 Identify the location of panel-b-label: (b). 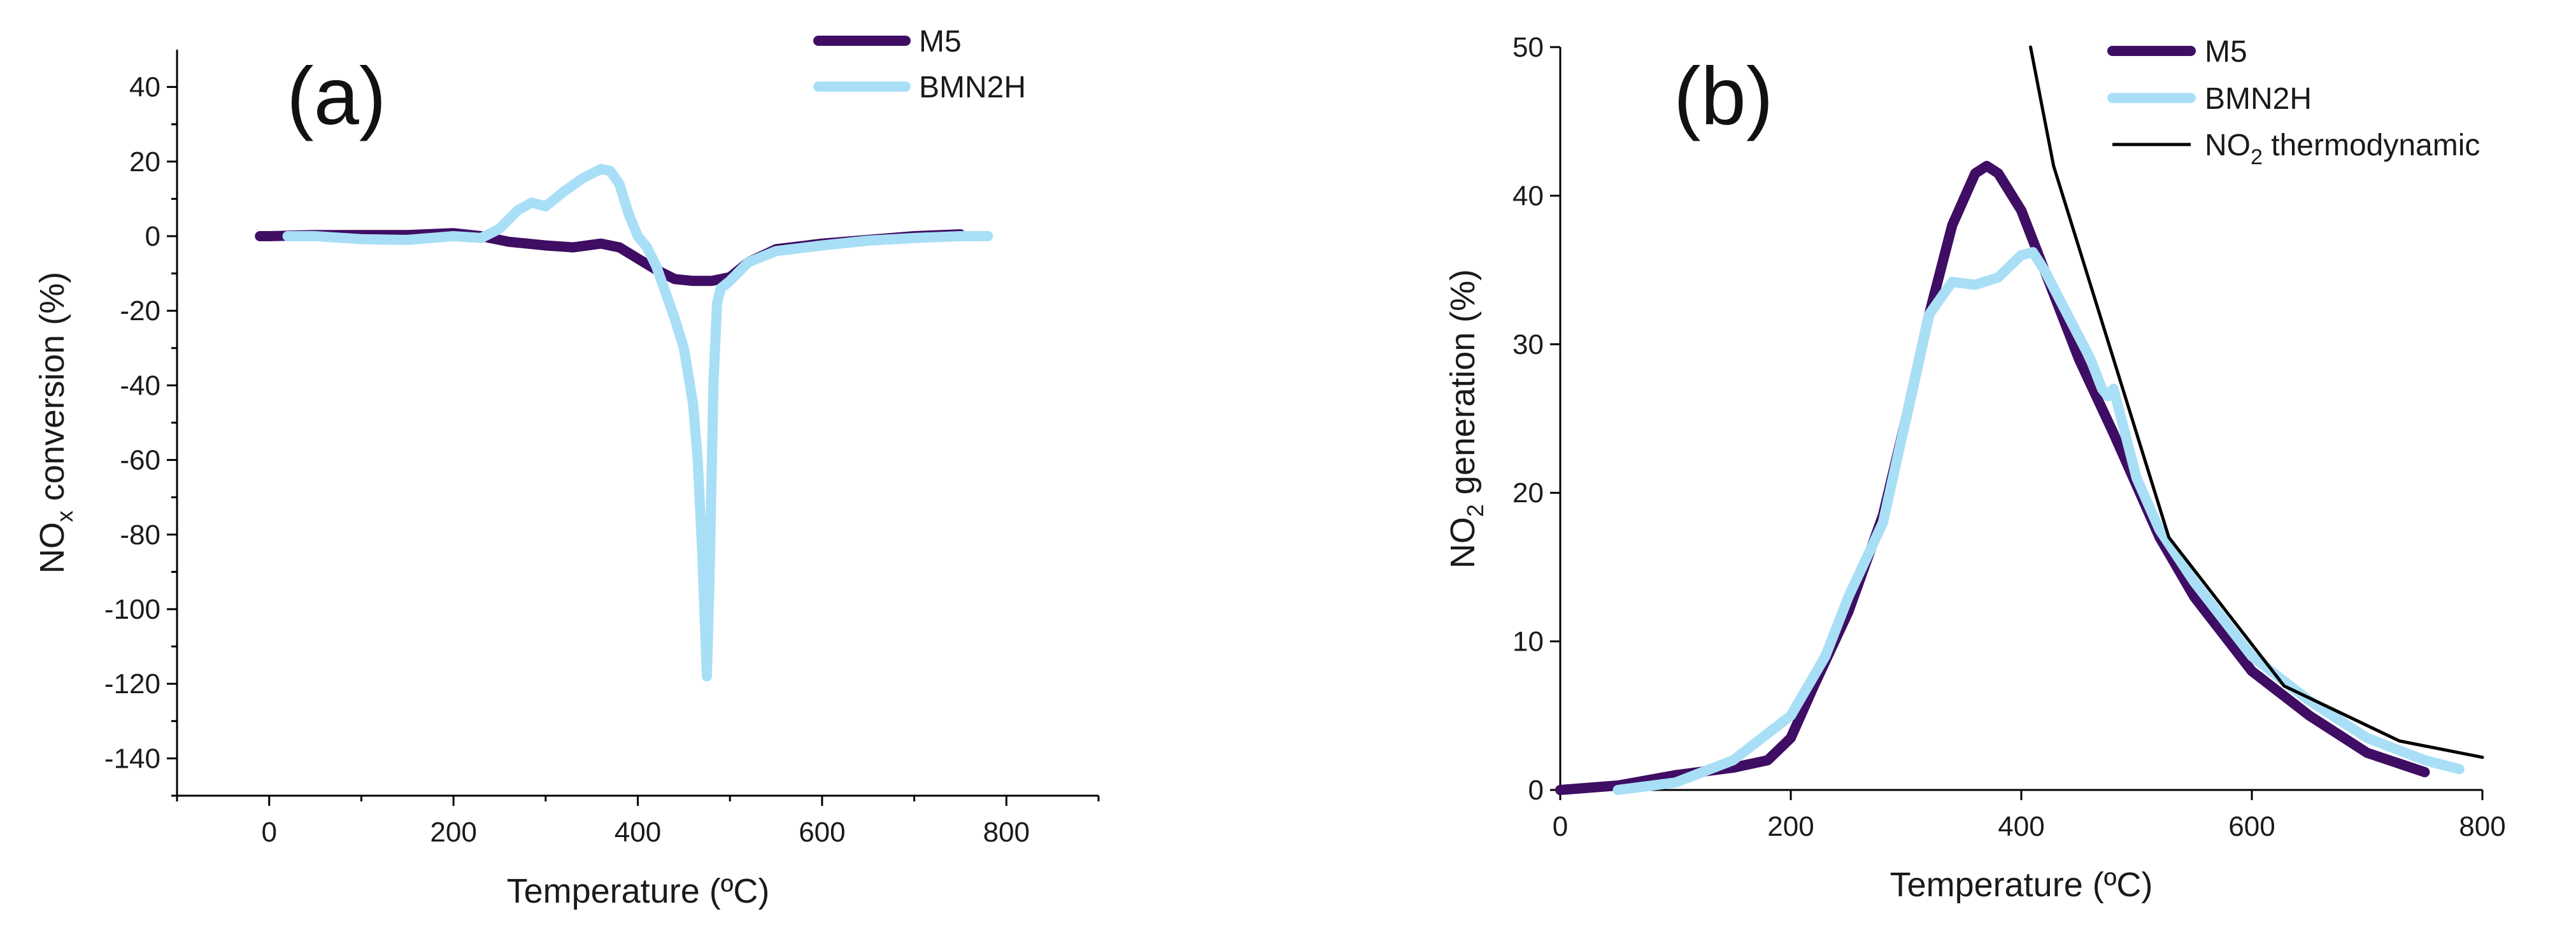
(1724, 96).